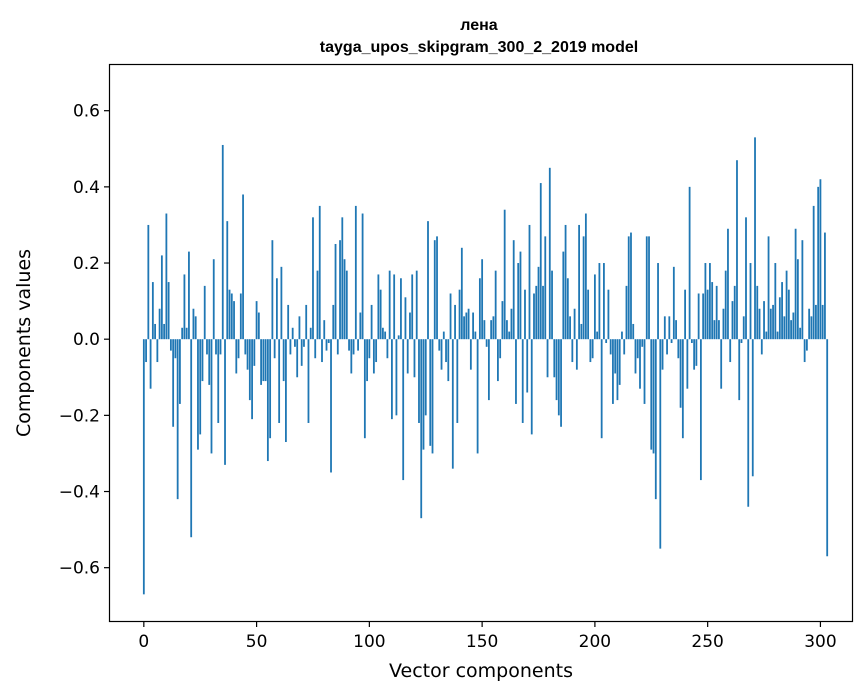  Describe the element at coordinates (482, 642) in the screenshot. I see `x-tick-label: 150` at that location.